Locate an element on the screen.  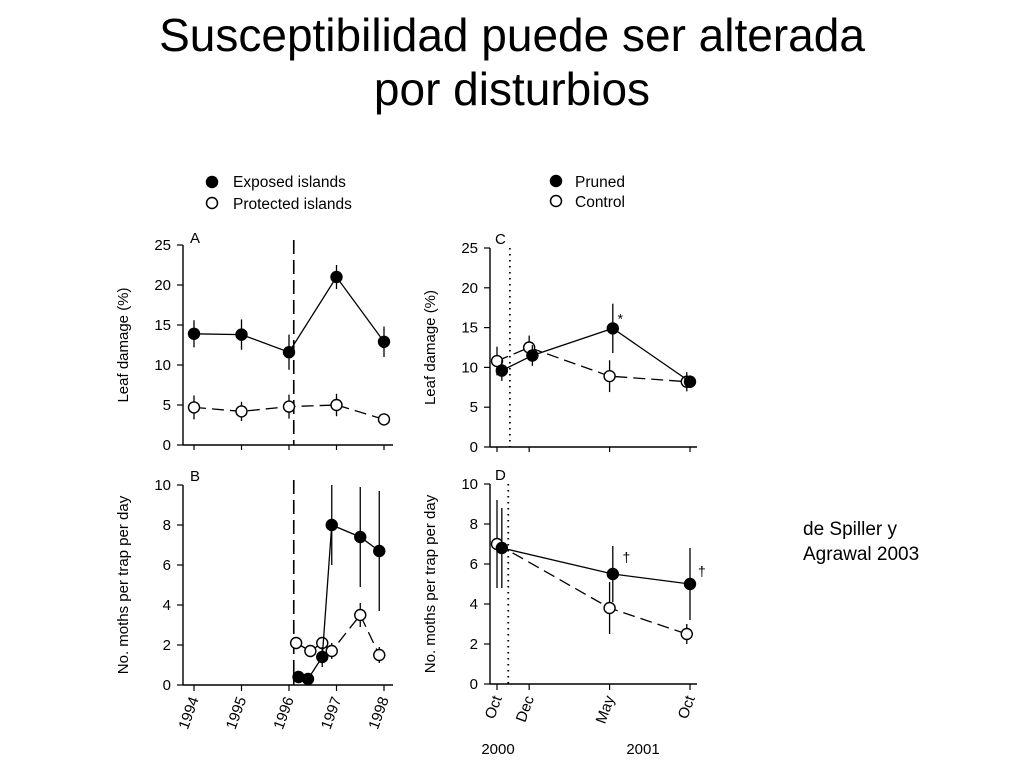
citation: de Spiller y Agrawal 2003 is located at coordinates (861, 542).